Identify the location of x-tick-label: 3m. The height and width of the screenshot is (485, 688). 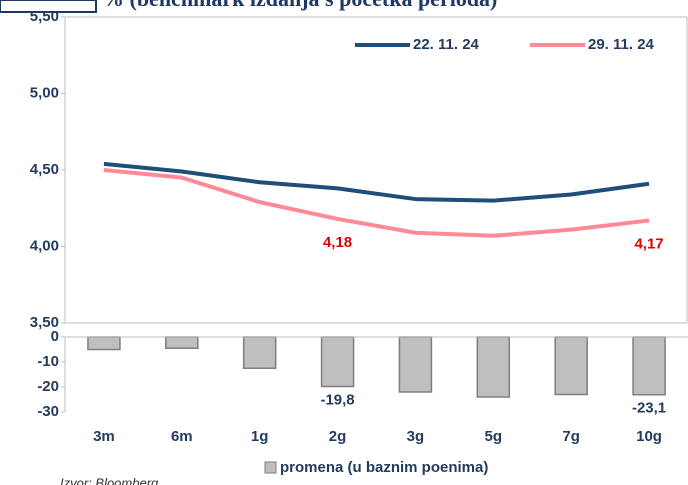
(104, 436).